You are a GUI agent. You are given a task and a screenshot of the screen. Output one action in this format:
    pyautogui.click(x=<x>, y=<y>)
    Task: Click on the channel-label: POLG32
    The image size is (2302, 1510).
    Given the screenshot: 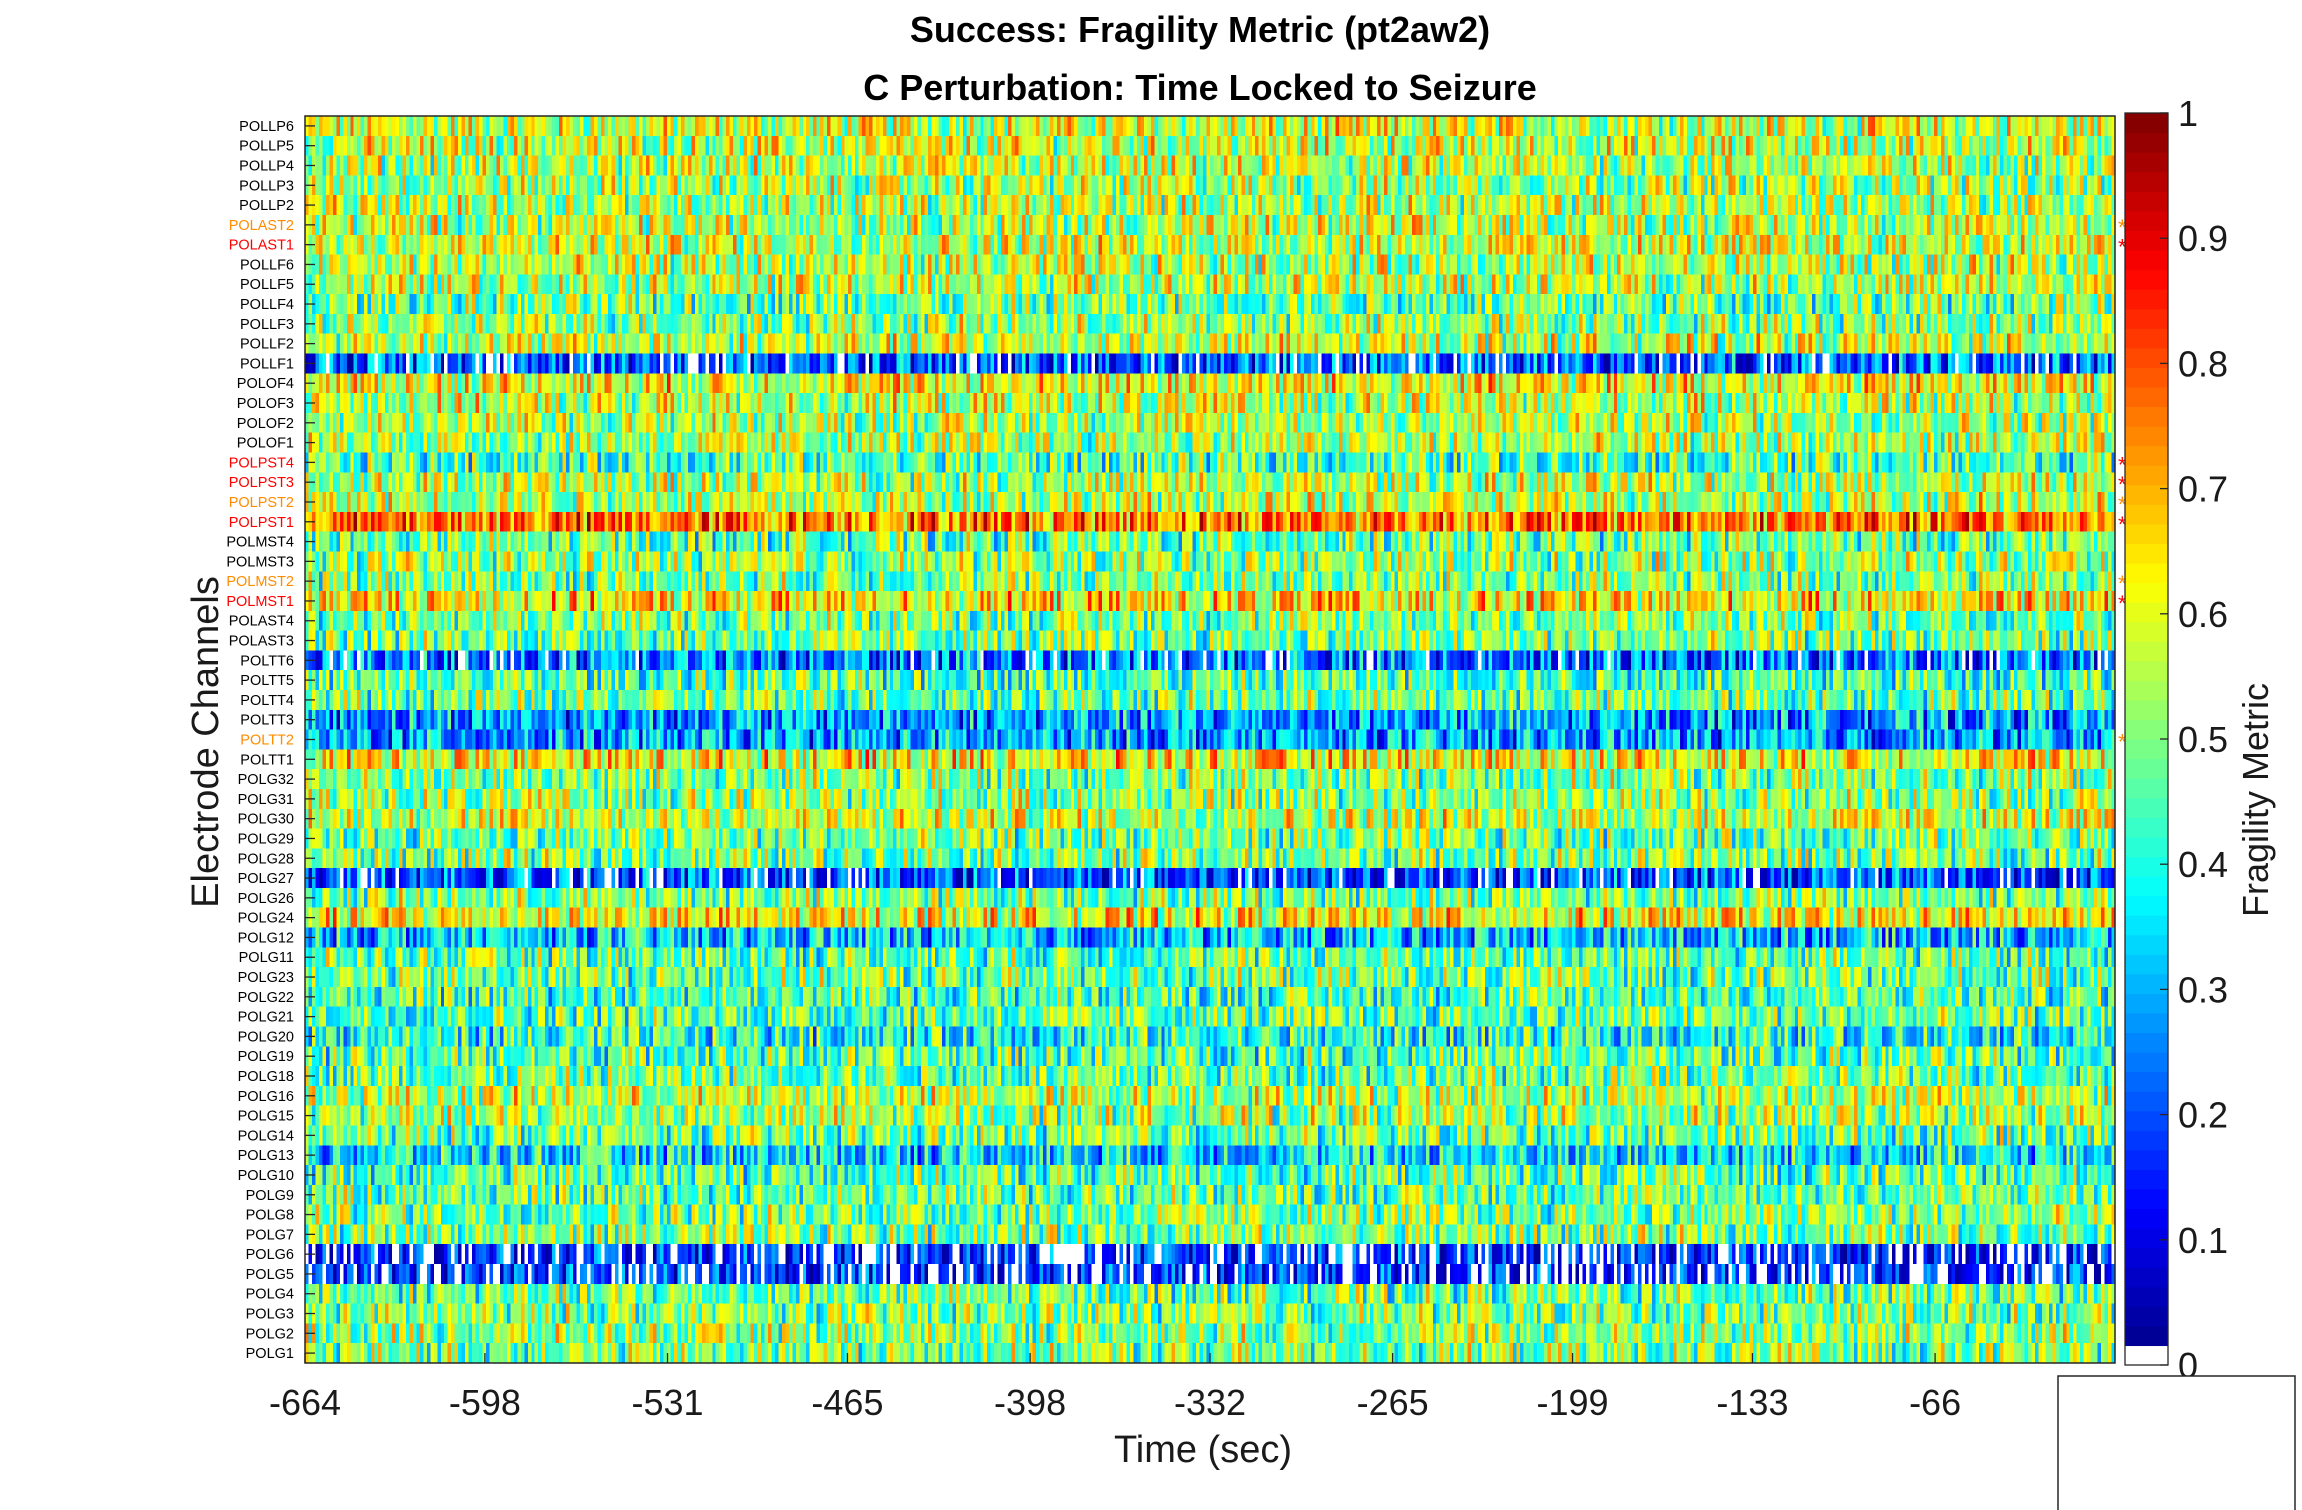 What is the action you would take?
    pyautogui.click(x=266, y=780)
    